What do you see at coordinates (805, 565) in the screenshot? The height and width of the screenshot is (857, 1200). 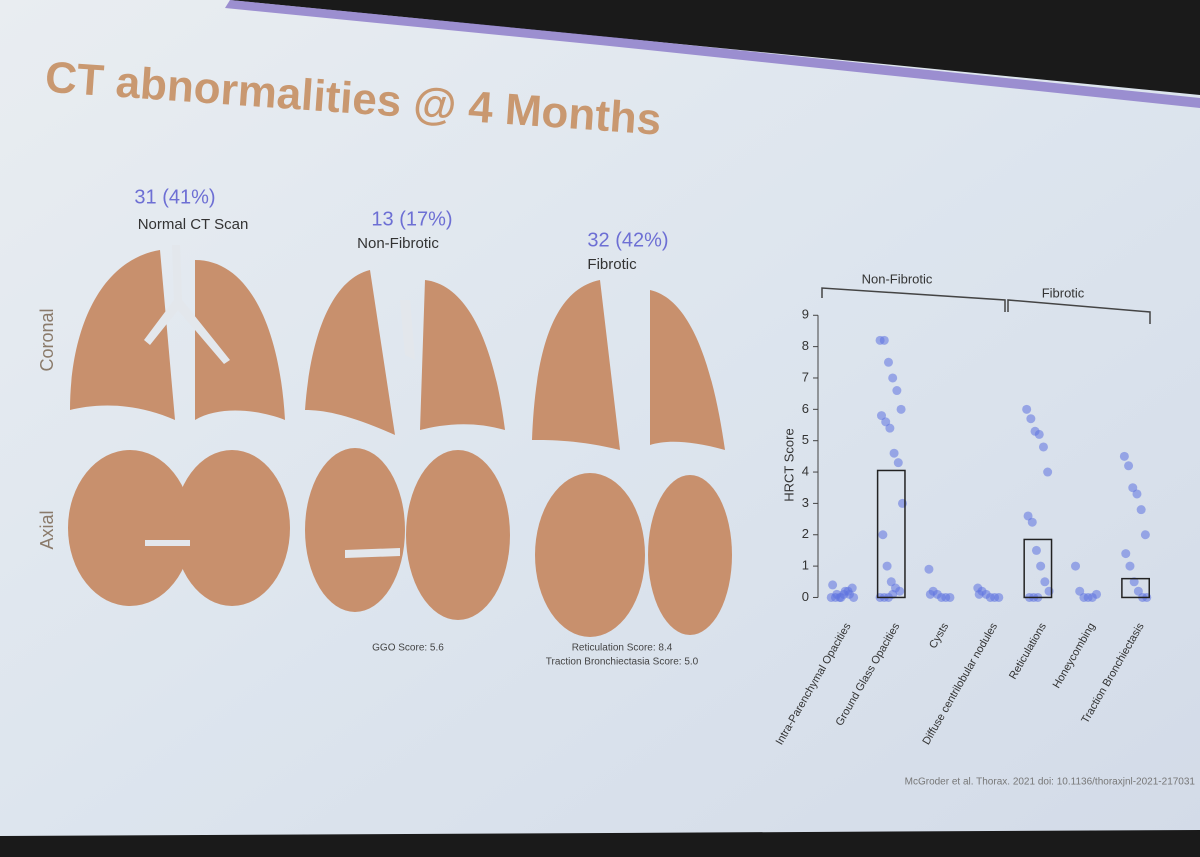 I see `y-tick-label: 1` at bounding box center [805, 565].